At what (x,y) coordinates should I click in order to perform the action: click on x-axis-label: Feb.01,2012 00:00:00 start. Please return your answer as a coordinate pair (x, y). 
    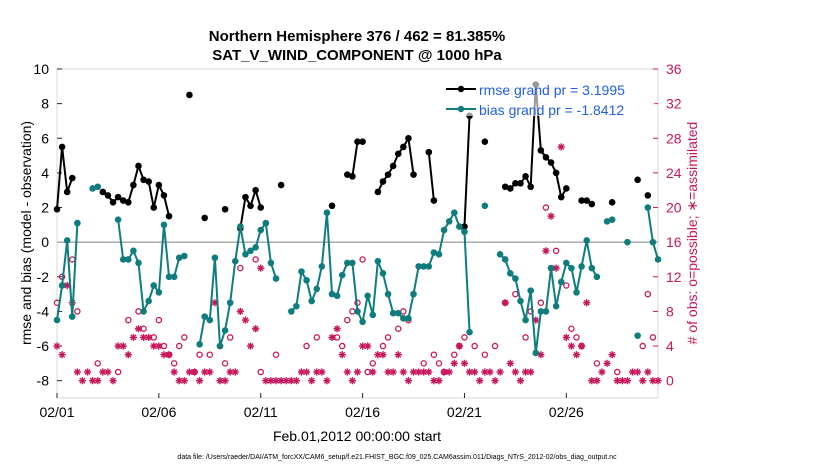
    Looking at the image, I should click on (357, 436).